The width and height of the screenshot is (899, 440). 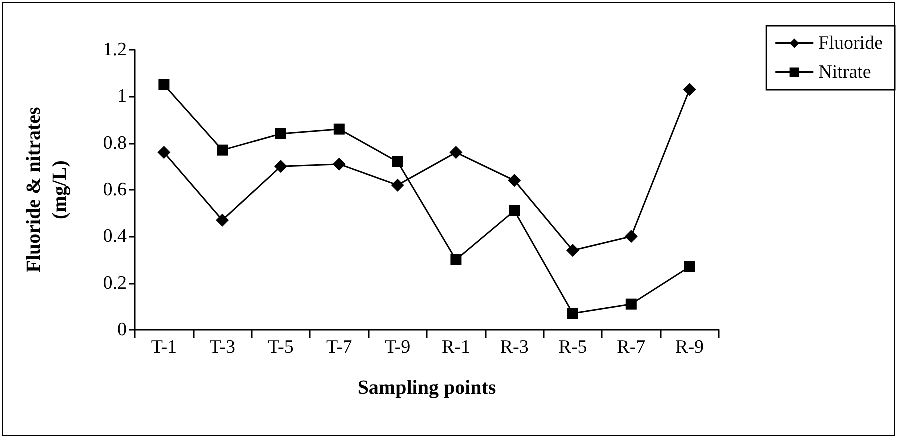 What do you see at coordinates (115, 143) in the screenshot?
I see `y-tick-label: 0.8` at bounding box center [115, 143].